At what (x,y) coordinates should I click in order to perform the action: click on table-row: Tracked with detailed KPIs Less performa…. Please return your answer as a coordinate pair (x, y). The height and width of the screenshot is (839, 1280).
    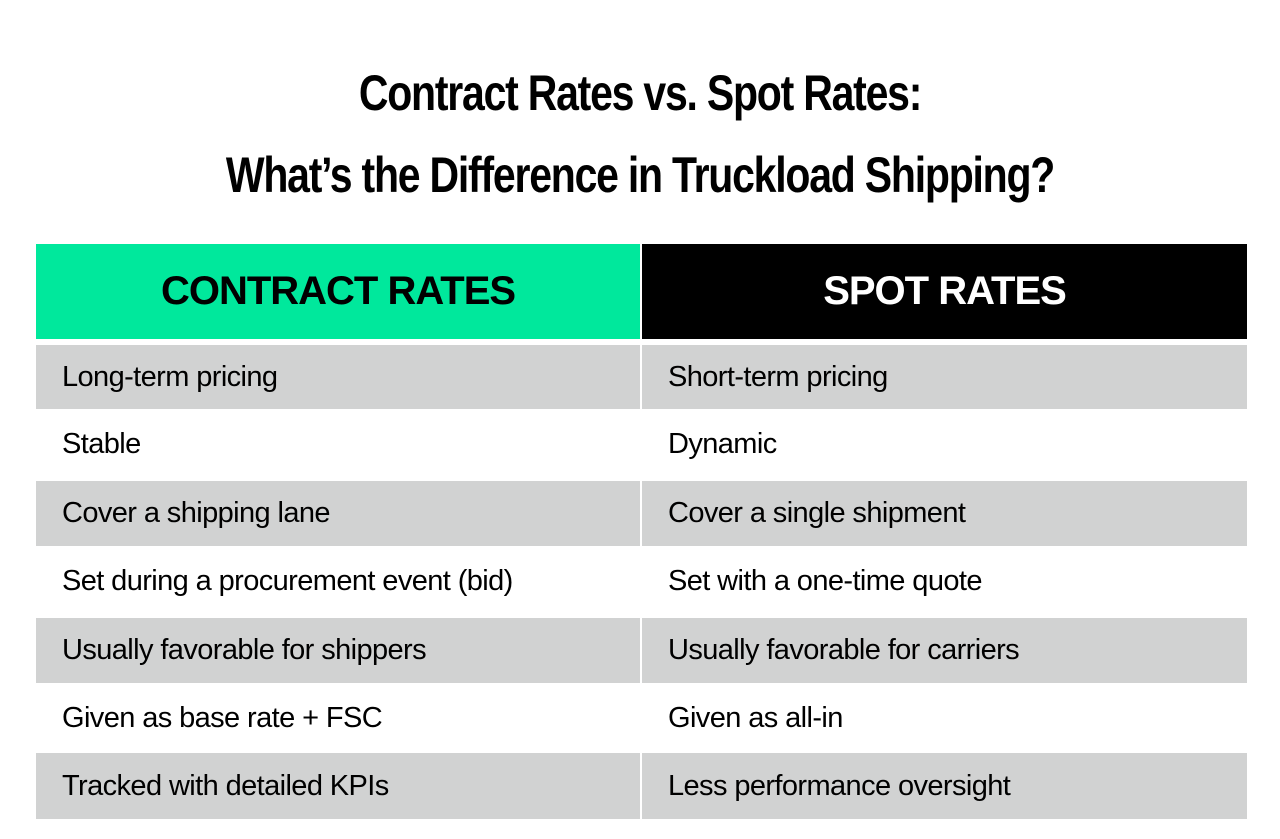
    Looking at the image, I should click on (641, 786).